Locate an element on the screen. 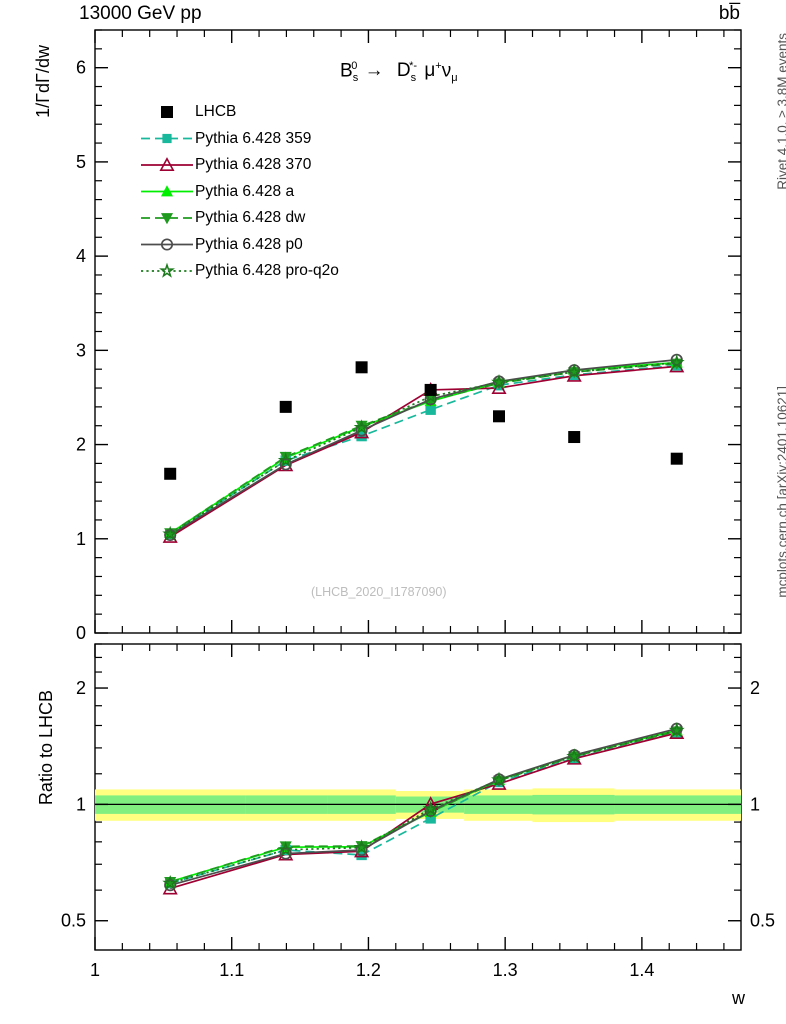  y-tick-label-right: 0.5 is located at coordinates (762, 921).